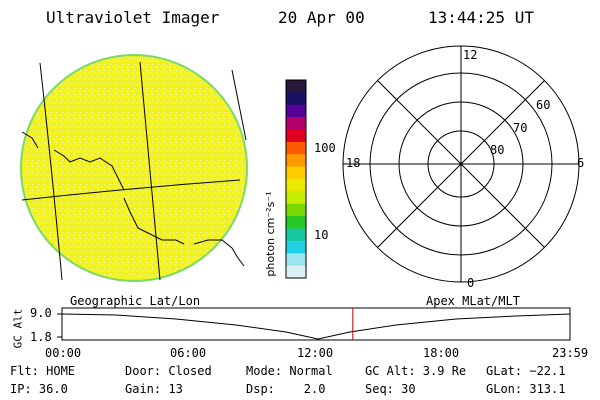 This screenshot has height=400, width=600. I want to click on mlt-label-0: 0, so click(471, 283).